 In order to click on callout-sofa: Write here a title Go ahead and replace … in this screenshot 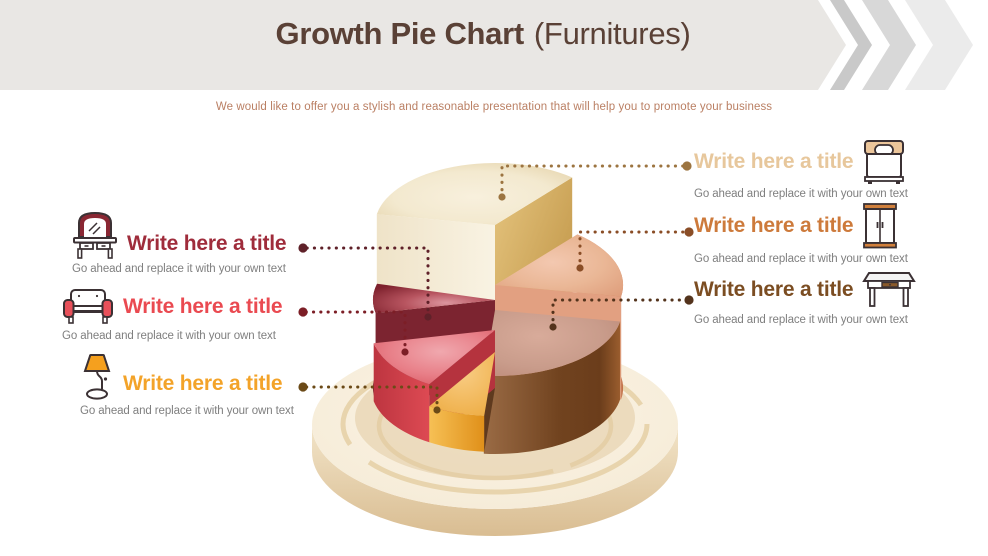, I will do `click(172, 314)`.